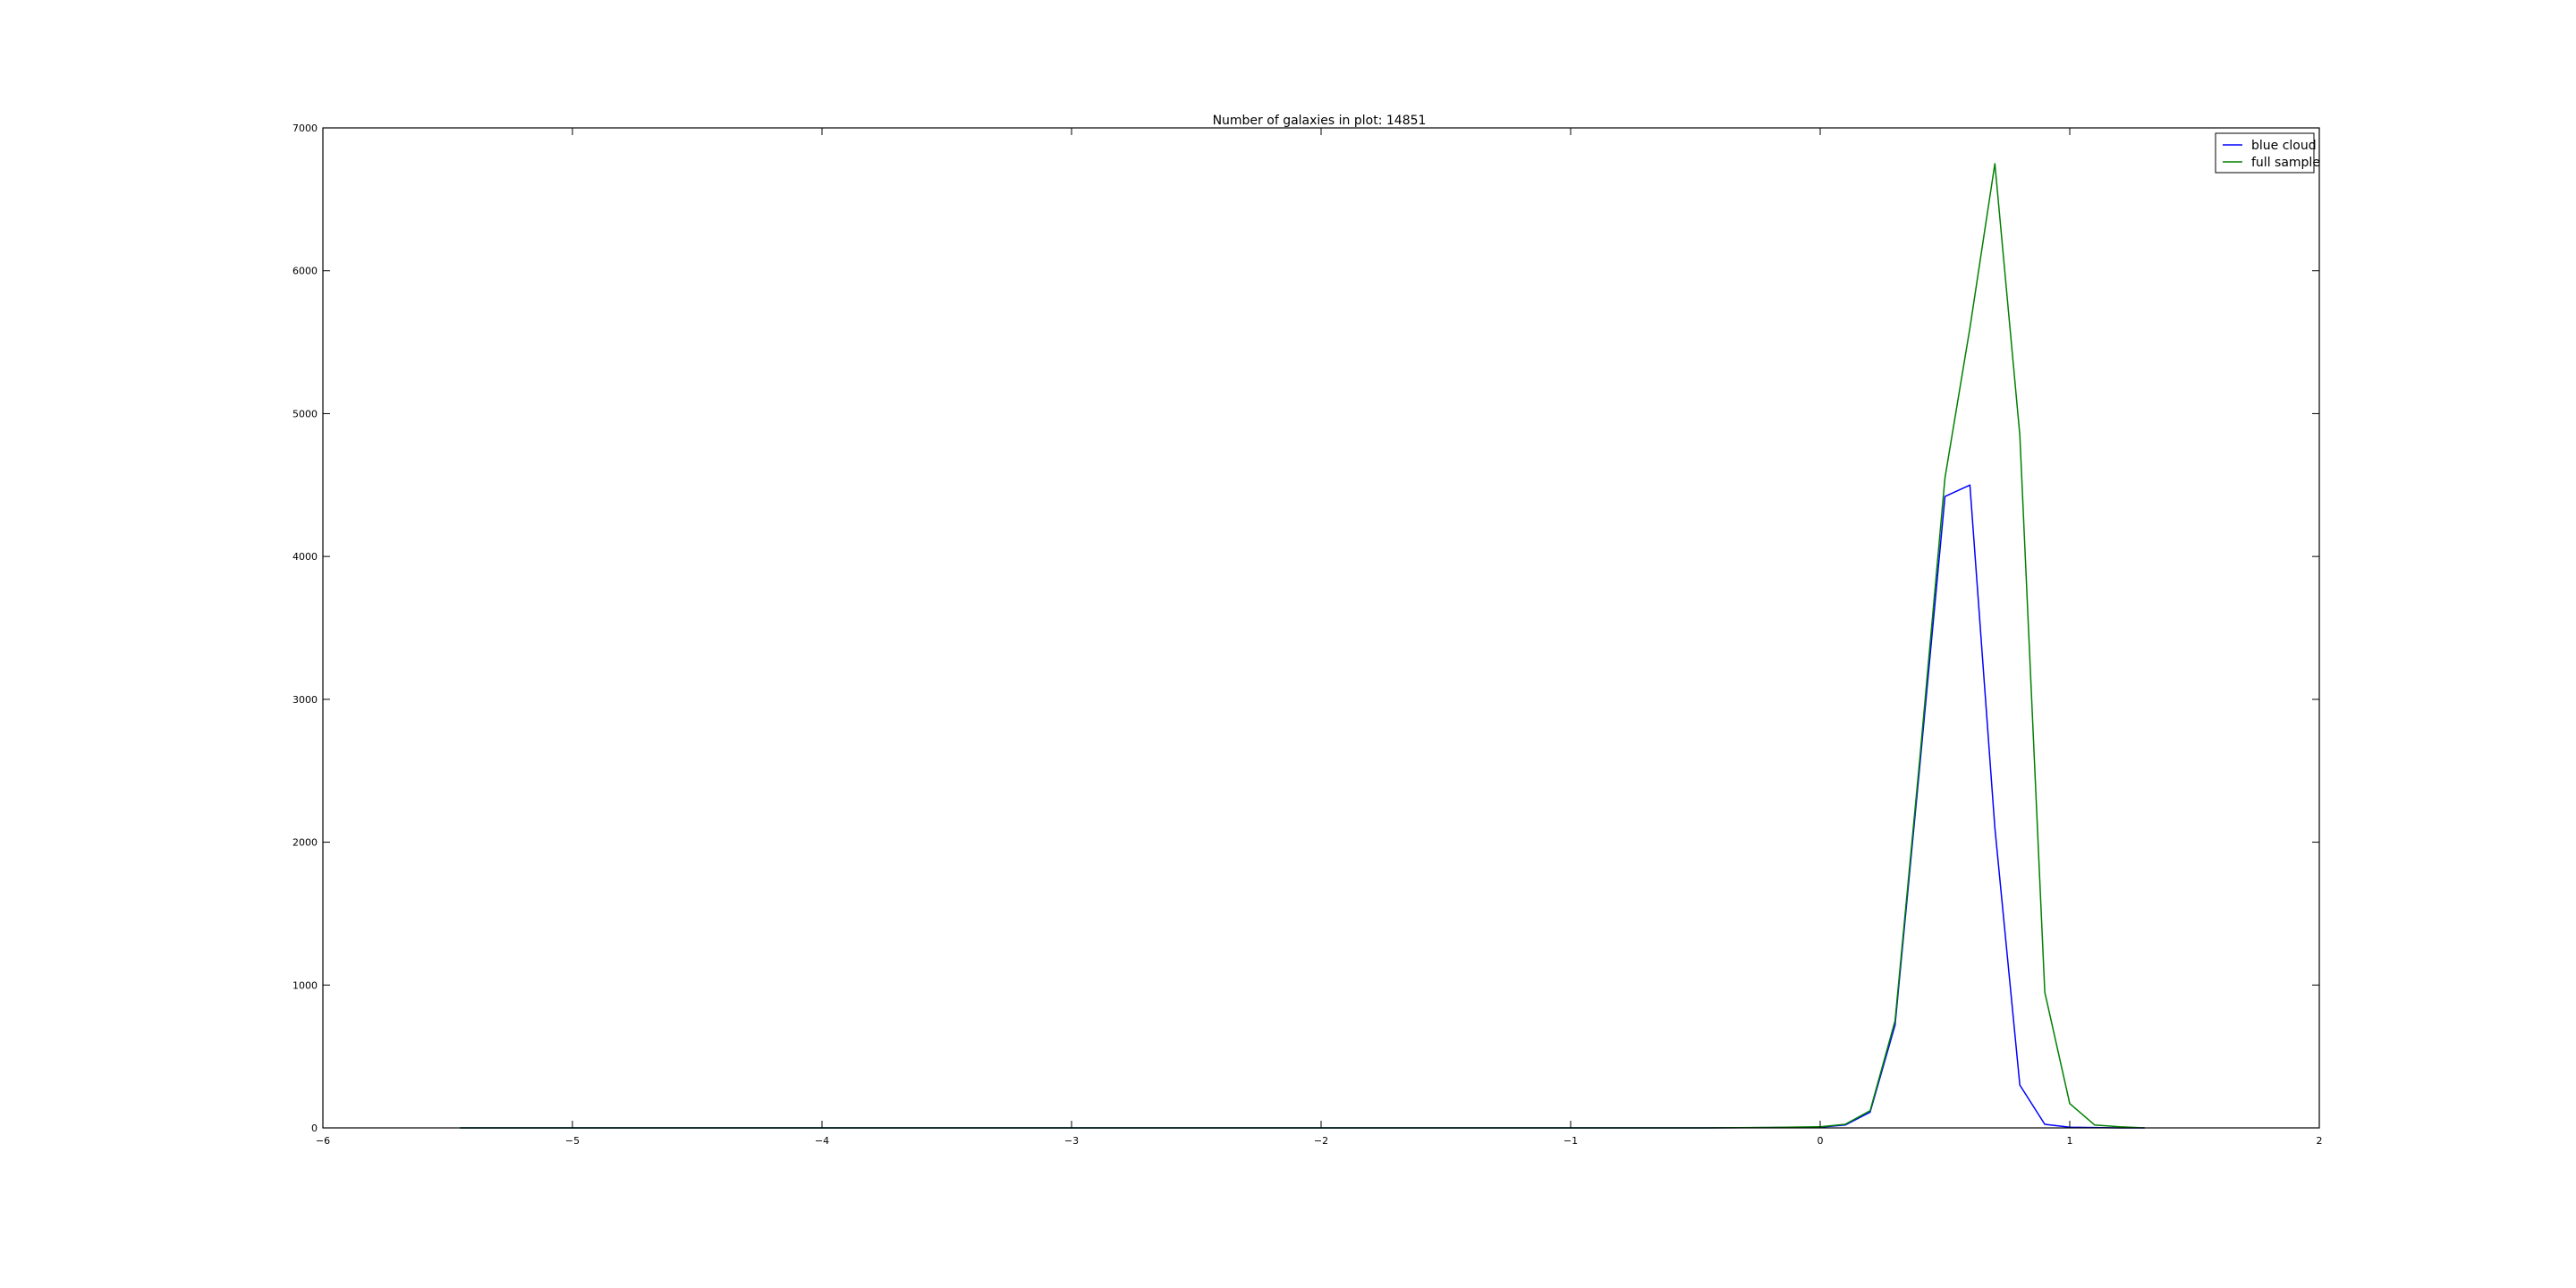 The image size is (2576, 1288). I want to click on legend: blue cloud full sample, so click(2268, 153).